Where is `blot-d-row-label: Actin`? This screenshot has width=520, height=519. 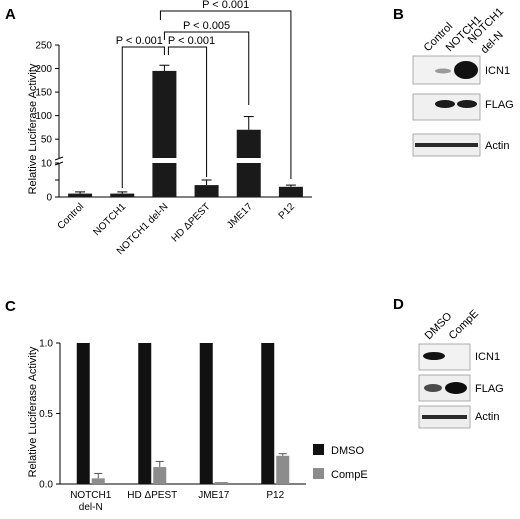 blot-d-row-label: Actin is located at coordinates (487, 417).